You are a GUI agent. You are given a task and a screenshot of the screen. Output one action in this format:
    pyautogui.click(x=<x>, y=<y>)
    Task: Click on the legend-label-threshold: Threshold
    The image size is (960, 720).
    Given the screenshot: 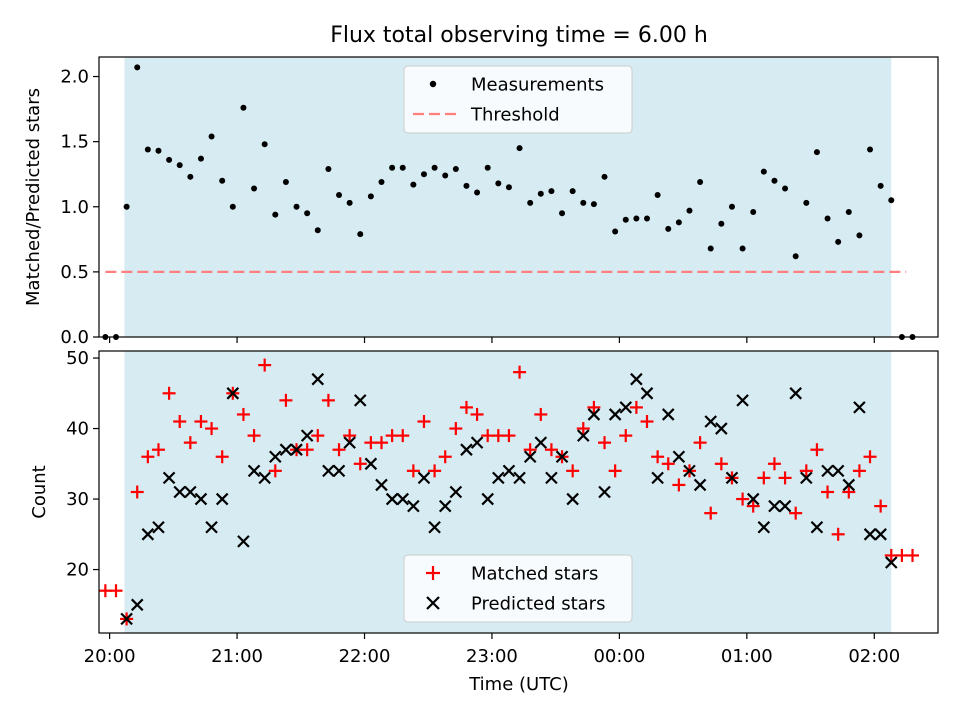 What is the action you would take?
    pyautogui.click(x=515, y=115)
    